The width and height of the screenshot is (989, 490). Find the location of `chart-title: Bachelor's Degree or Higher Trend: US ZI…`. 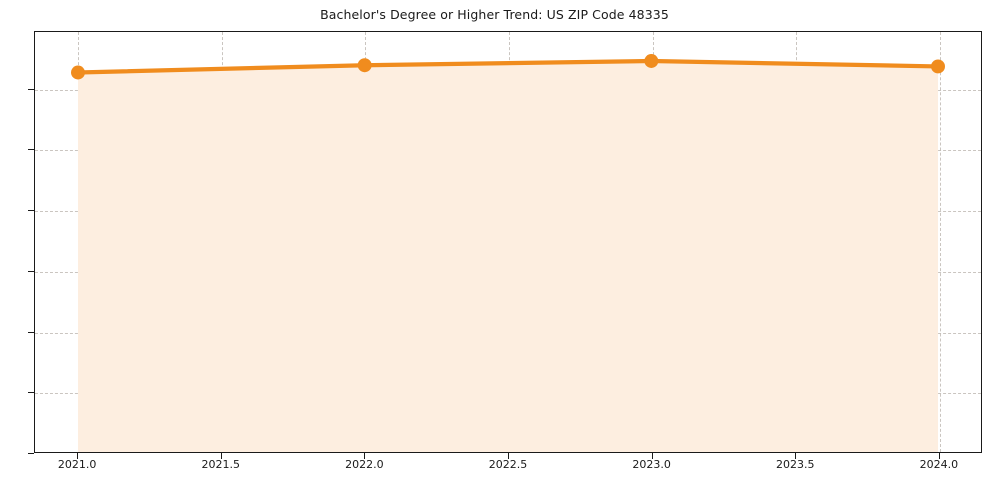

chart-title: Bachelor's Degree or Higher Trend: US ZI… is located at coordinates (494, 14).